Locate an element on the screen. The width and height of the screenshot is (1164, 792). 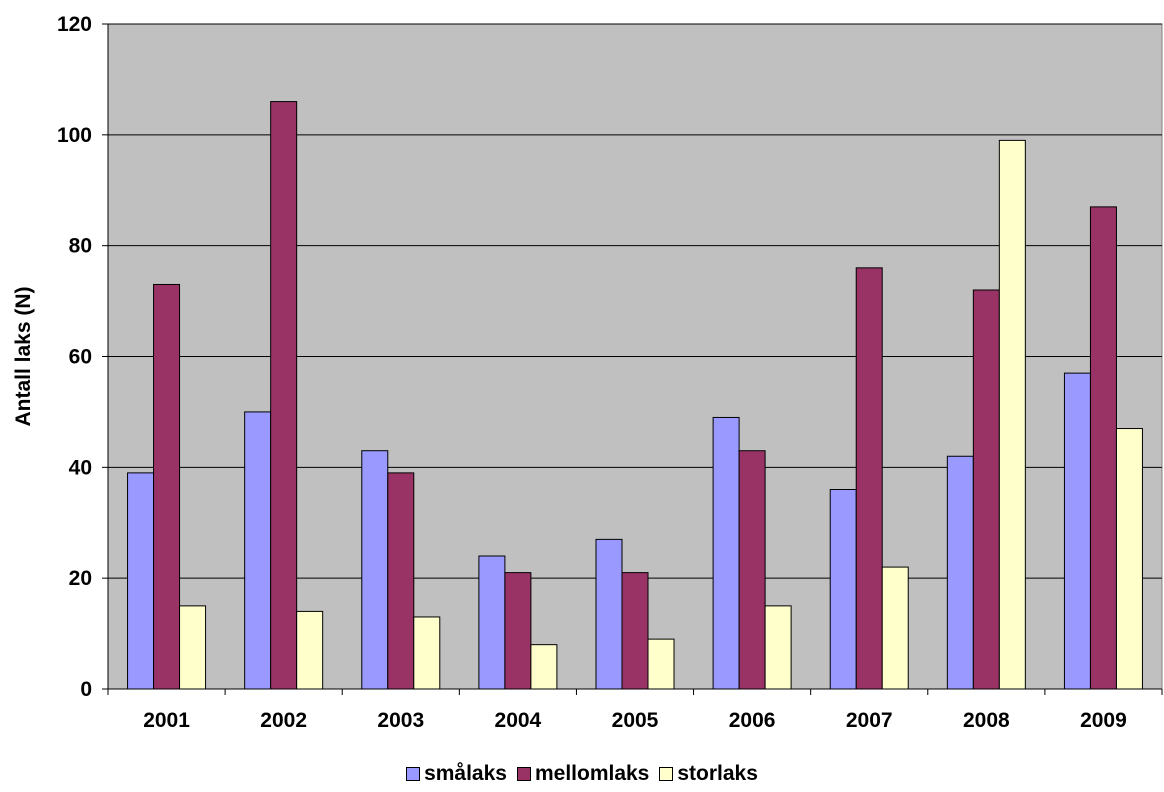
legend-swatch-smalaks is located at coordinates (413, 774).